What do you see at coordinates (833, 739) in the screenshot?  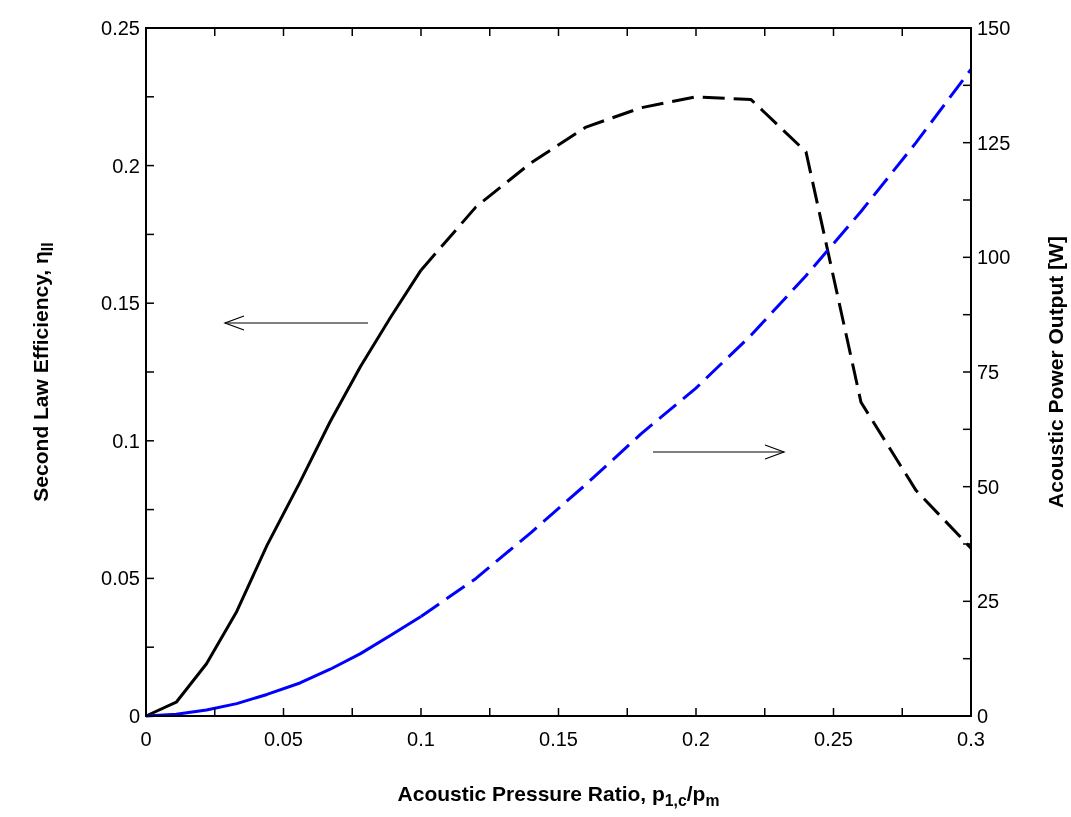 I see `x-tick-label: 0.25` at bounding box center [833, 739].